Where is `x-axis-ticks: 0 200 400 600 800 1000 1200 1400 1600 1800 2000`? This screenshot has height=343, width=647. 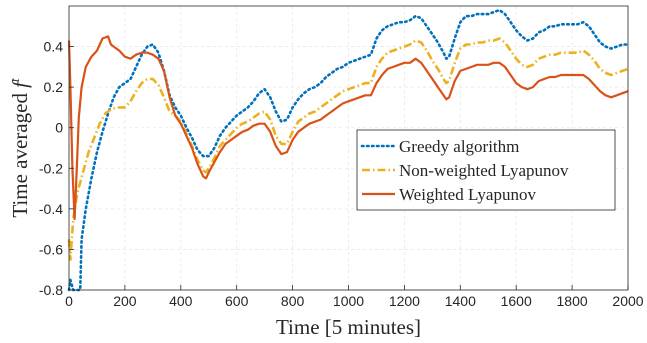 x-axis-ticks: 0 200 400 600 800 1000 1200 1400 1600 1800 2000 is located at coordinates (354, 297).